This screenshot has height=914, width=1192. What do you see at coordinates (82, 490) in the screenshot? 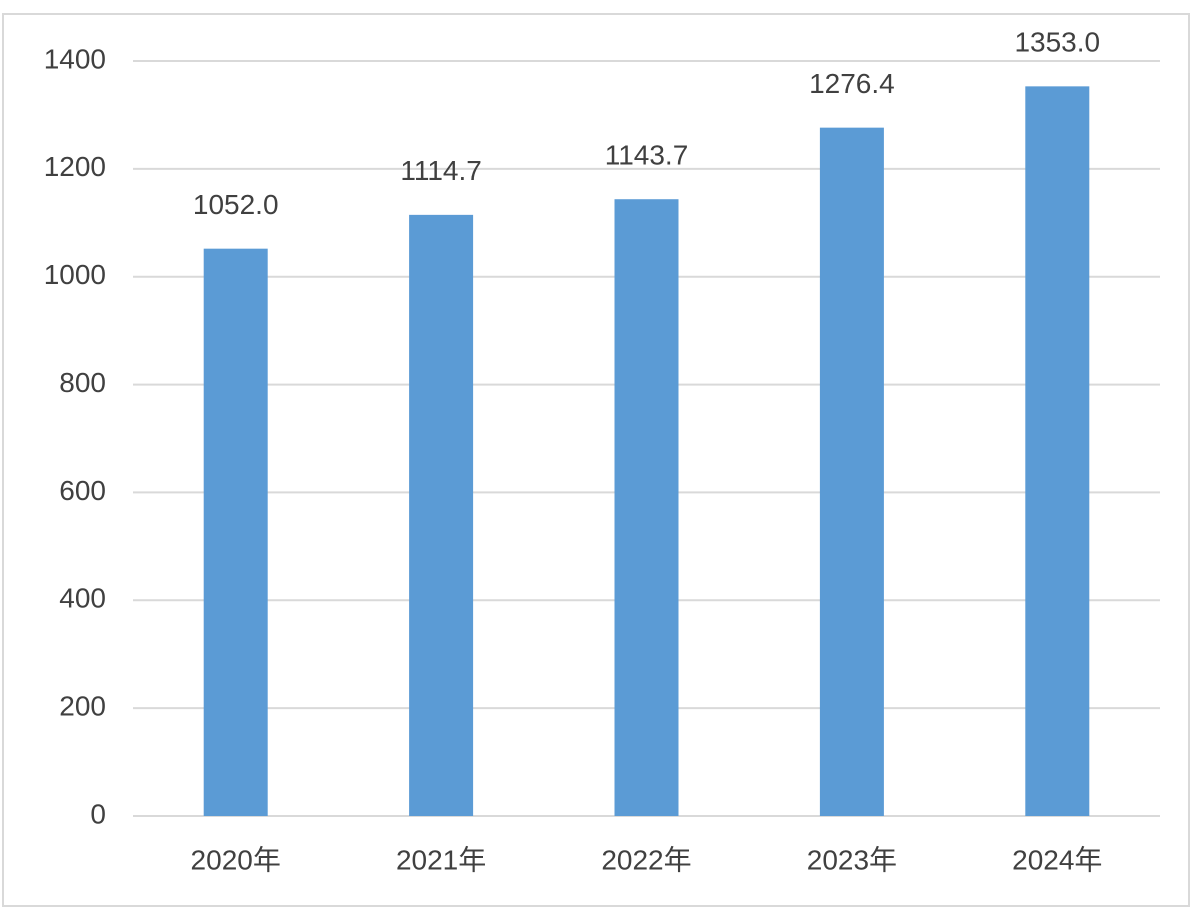
I see `y-tick-label: 600` at bounding box center [82, 490].